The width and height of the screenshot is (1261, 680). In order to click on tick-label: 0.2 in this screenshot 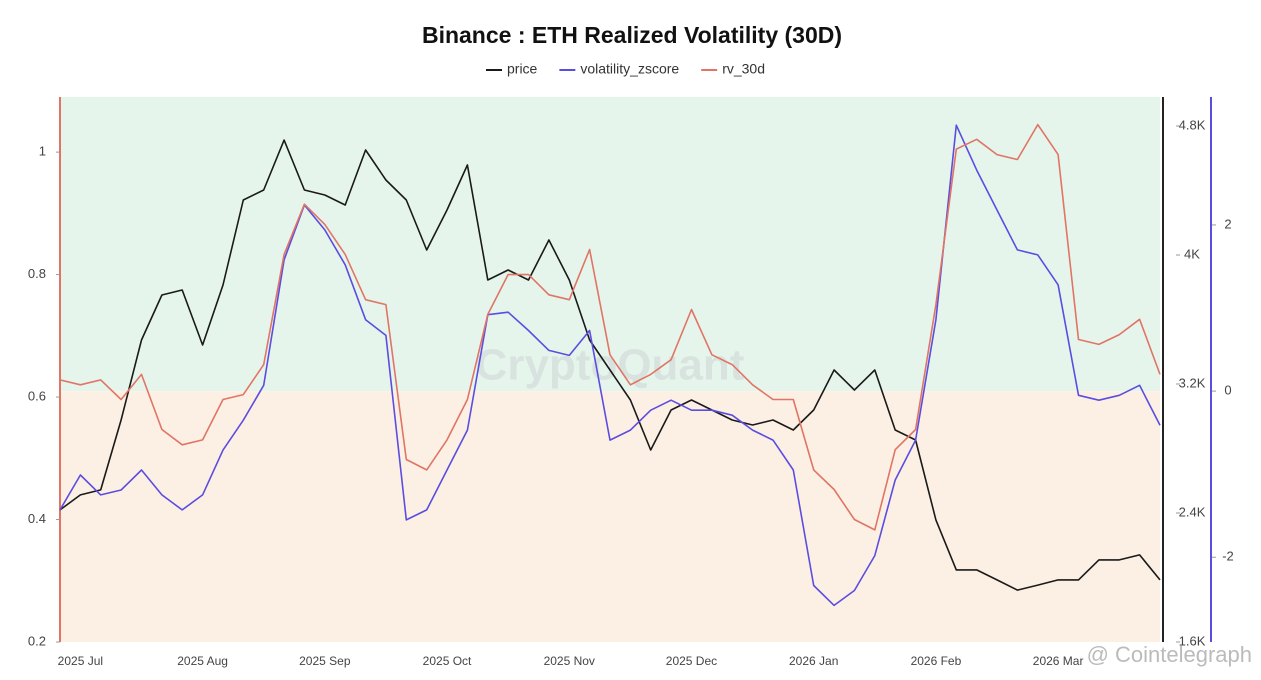, I will do `click(37, 640)`.